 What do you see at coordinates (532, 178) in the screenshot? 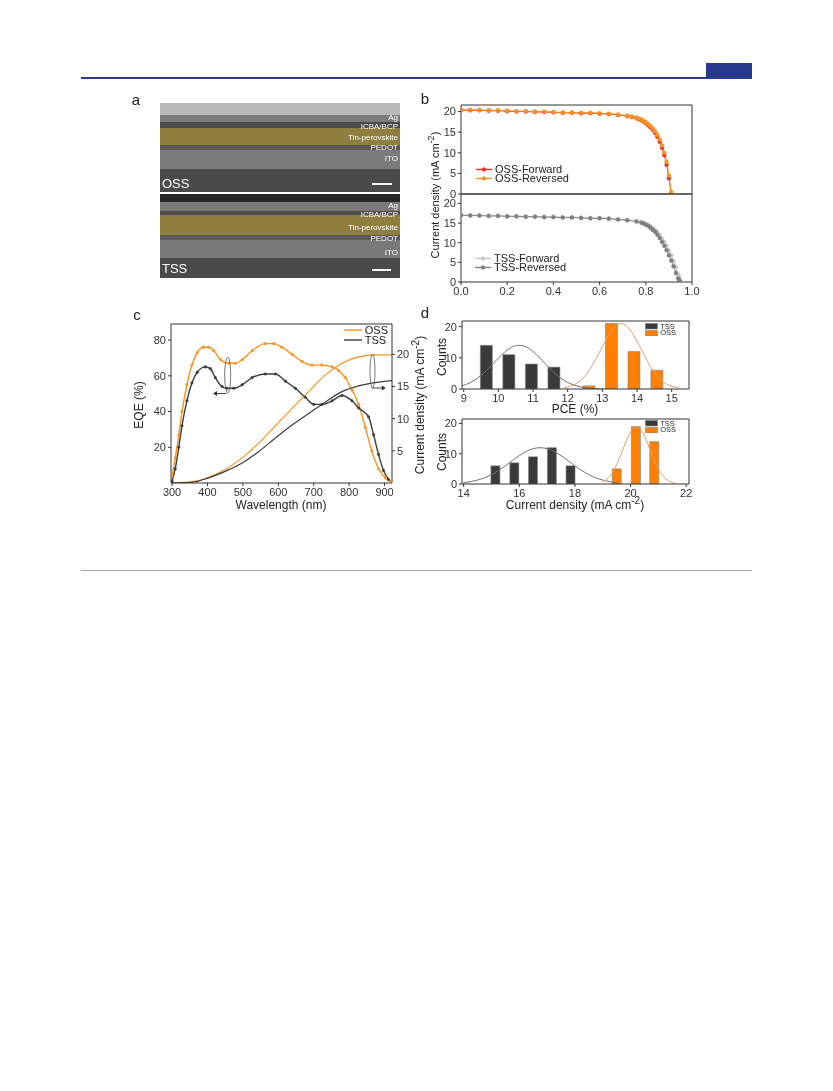
I see `legend-label: OSS-Reversed` at bounding box center [532, 178].